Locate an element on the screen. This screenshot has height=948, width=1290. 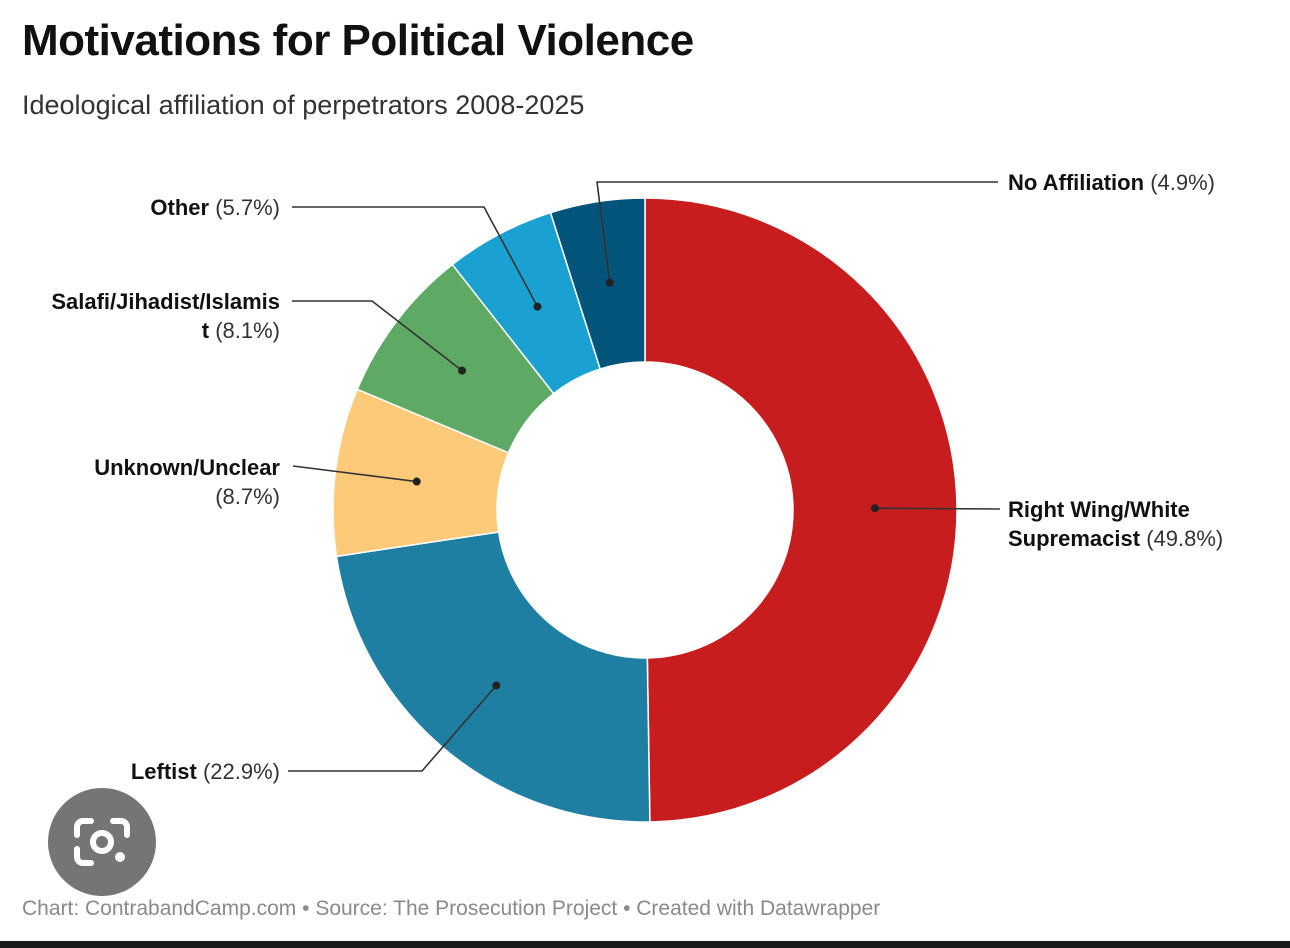
google-lens-button is located at coordinates (102, 842).